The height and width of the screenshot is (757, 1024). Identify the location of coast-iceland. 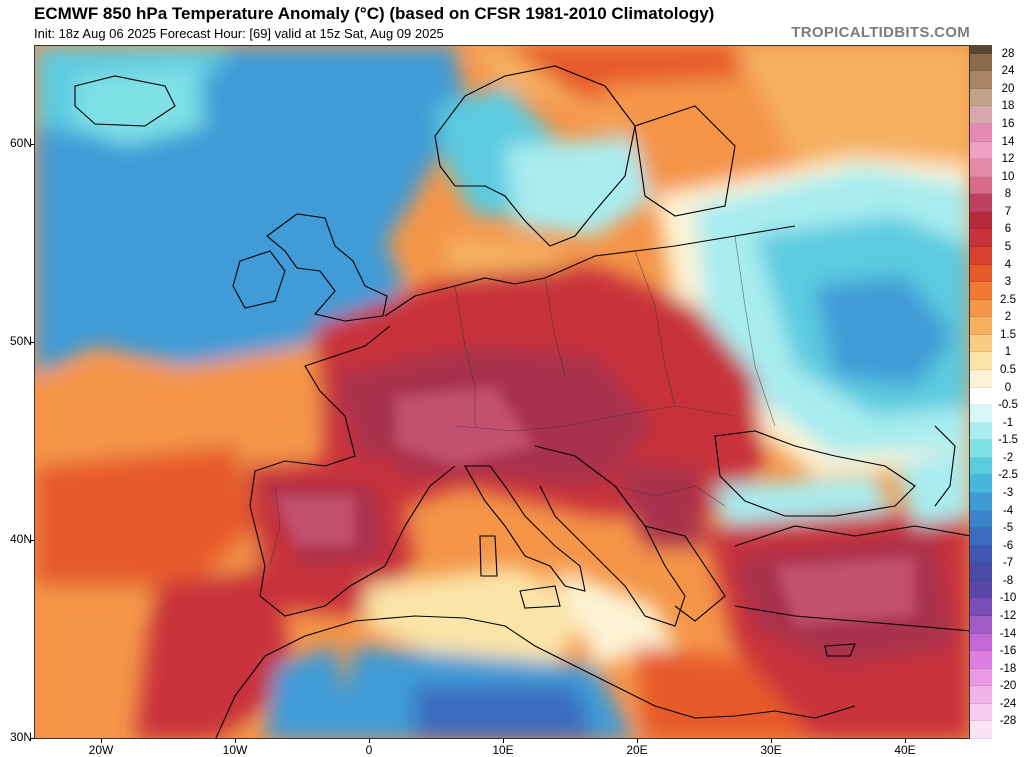
(125, 101).